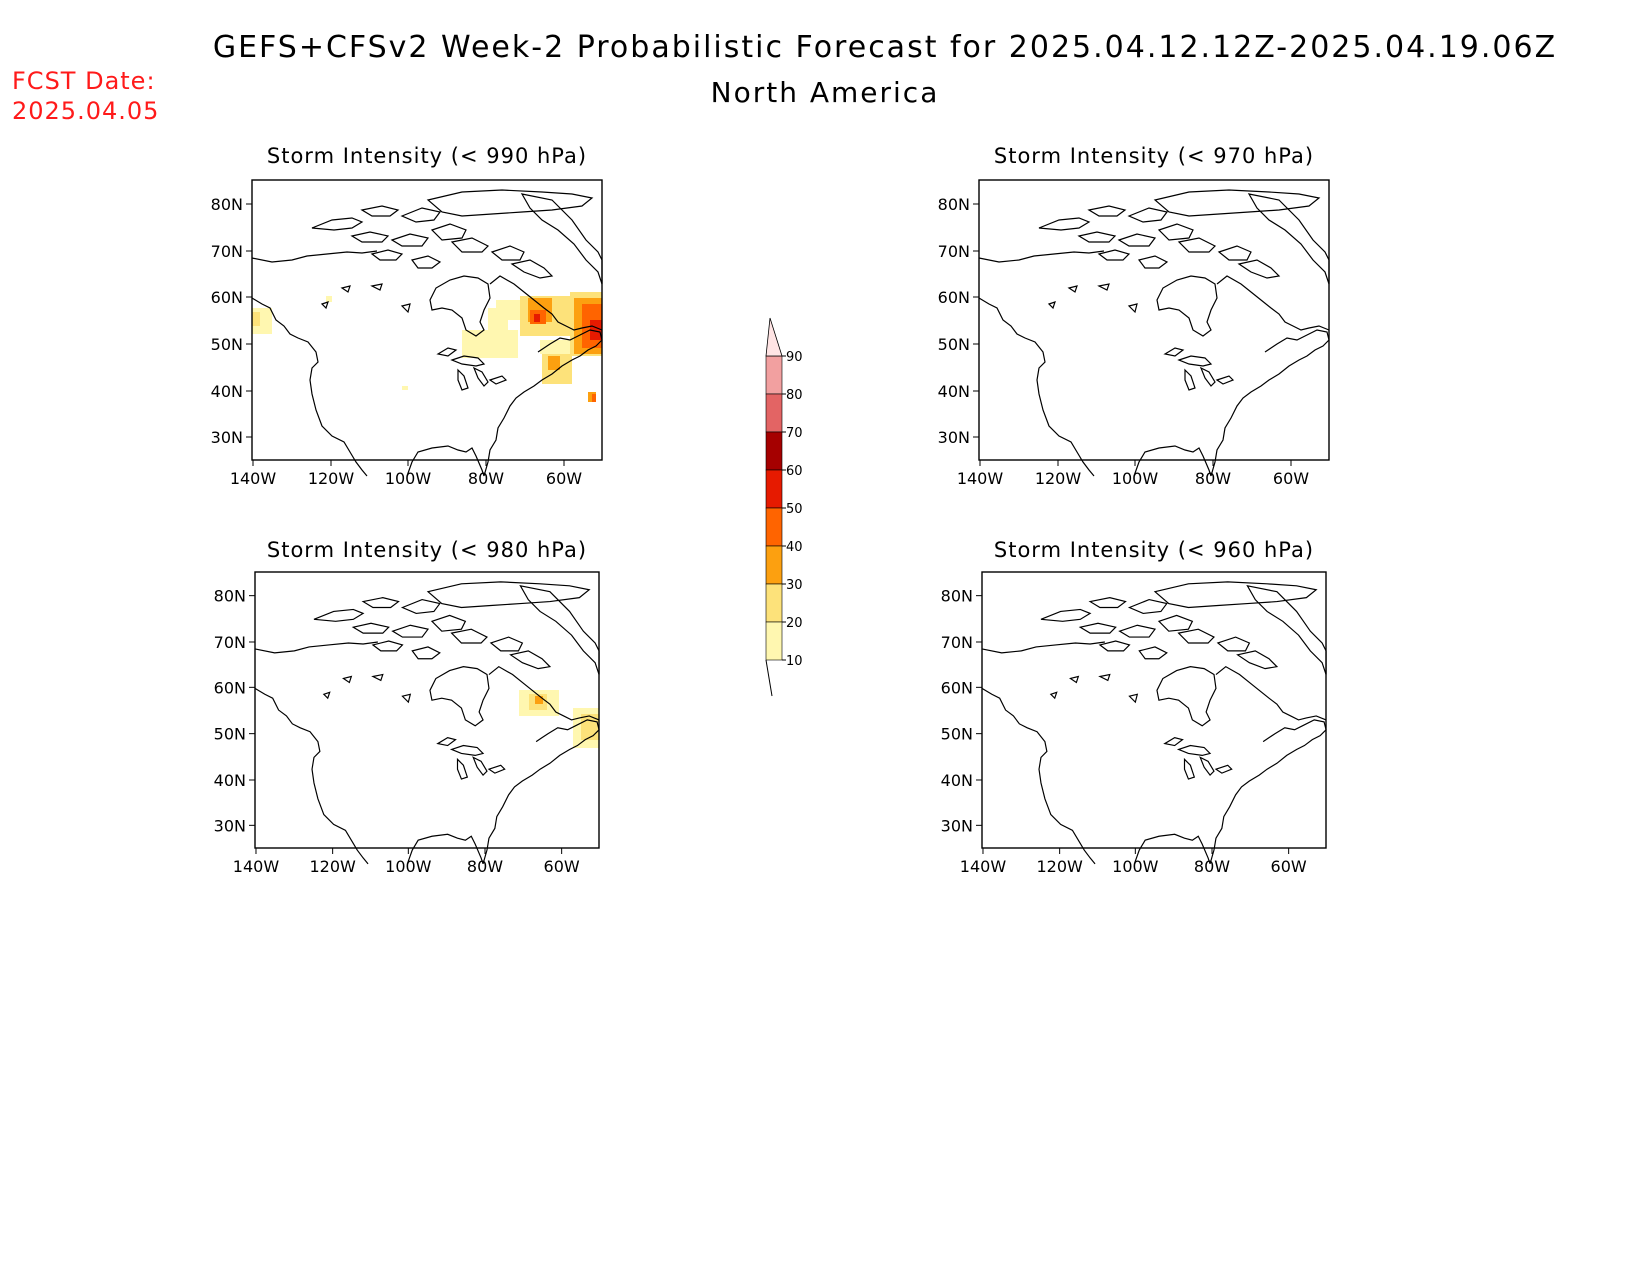 The image size is (1650, 1275). Describe the element at coordinates (427, 550) in the screenshot. I see `panel-title-980: Storm Intensity (< 980 hPa)` at that location.